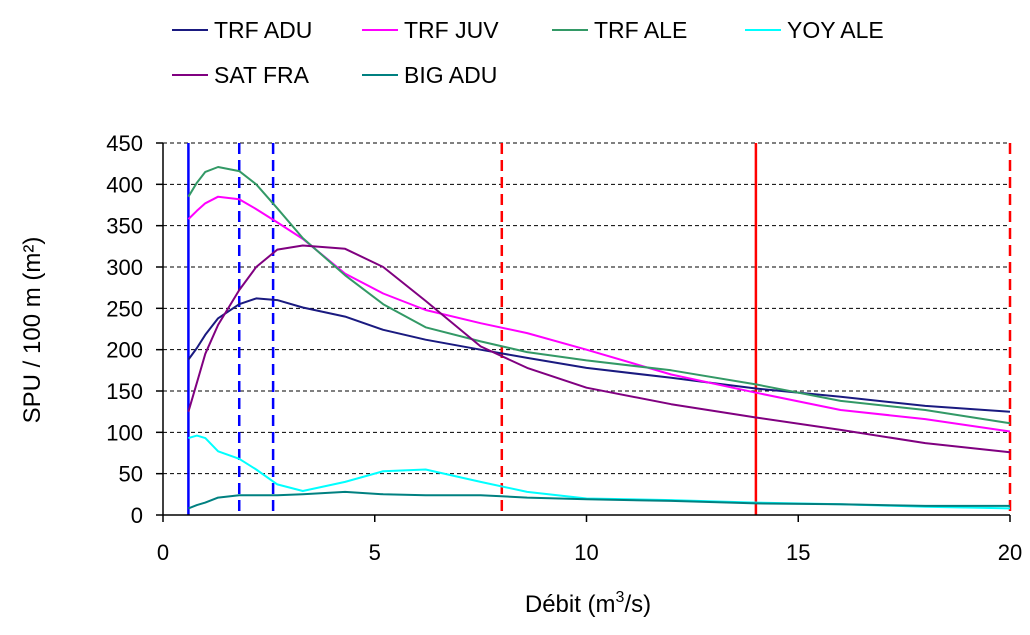 This screenshot has width=1030, height=635. What do you see at coordinates (637, 604) in the screenshot?
I see `x-axis-title-tail: /s)` at bounding box center [637, 604].